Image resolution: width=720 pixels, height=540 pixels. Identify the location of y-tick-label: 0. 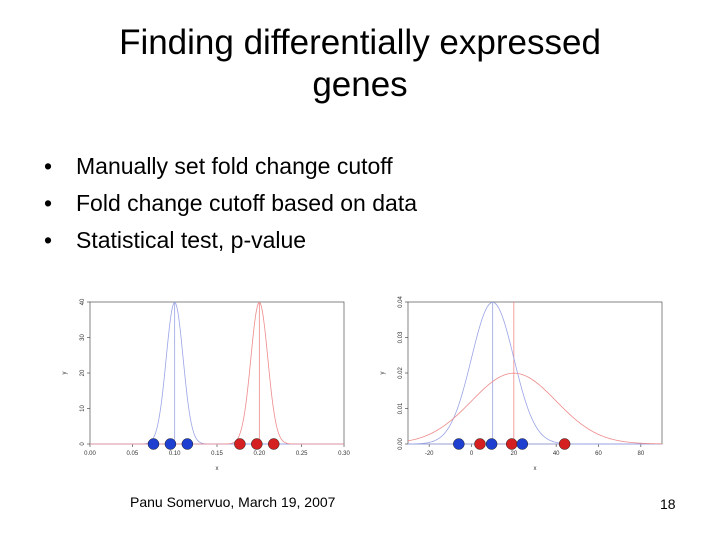
(83, 444).